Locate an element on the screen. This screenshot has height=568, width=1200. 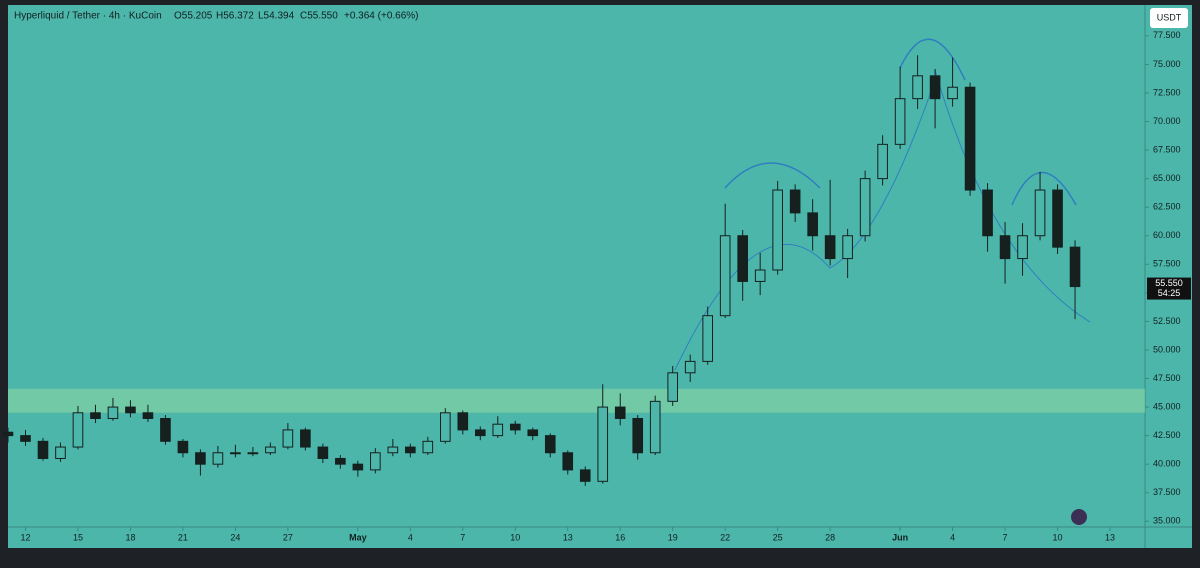
y-tick-label: 47.500 is located at coordinates (1167, 378).